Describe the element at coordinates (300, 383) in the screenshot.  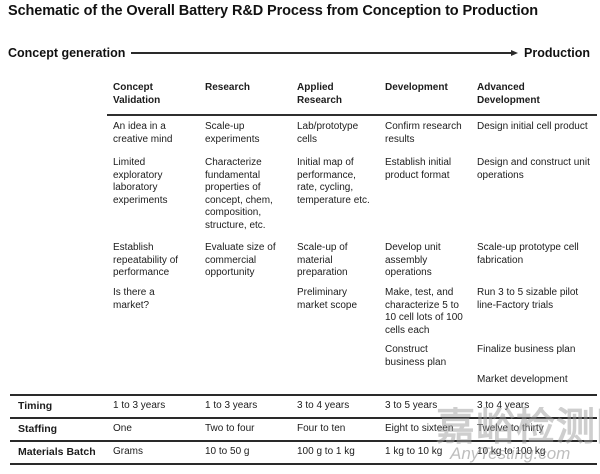
I see `table-row: Market development` at that location.